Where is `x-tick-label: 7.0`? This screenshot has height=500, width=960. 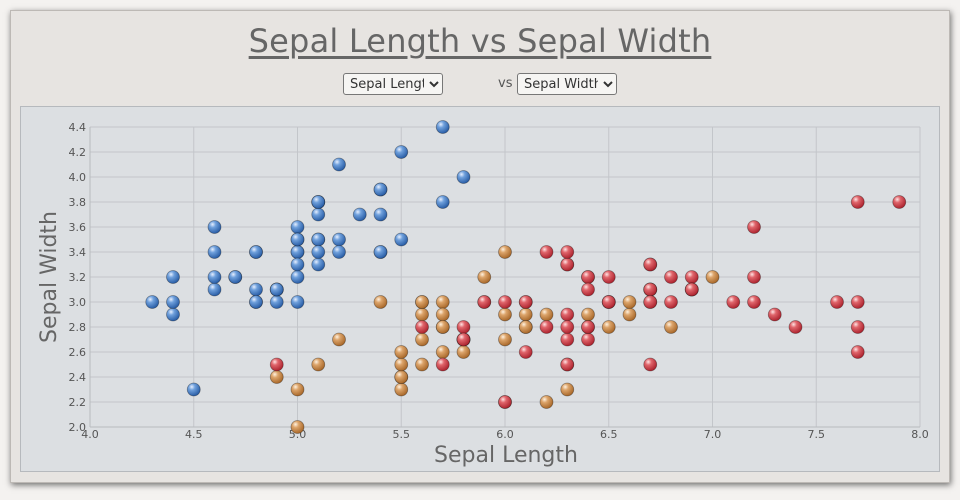
x-tick-label: 7.0 is located at coordinates (713, 434).